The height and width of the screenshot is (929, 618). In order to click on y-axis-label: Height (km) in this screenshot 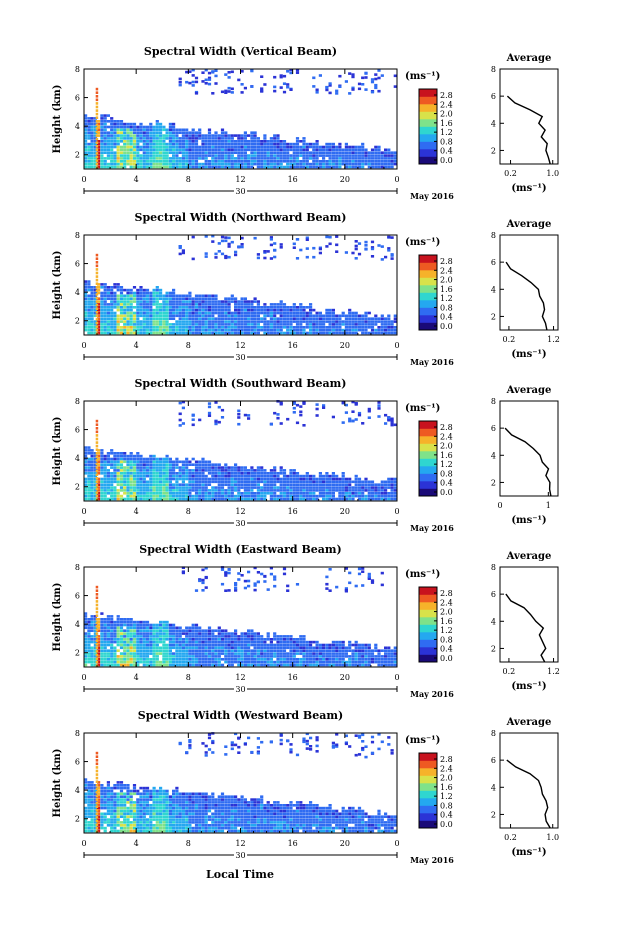, I will do `click(57, 119)`.